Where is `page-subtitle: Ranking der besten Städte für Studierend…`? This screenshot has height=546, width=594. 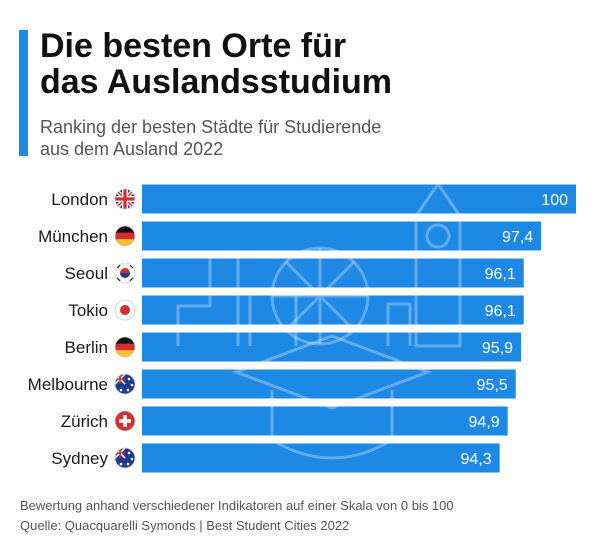 page-subtitle: Ranking der besten Städte für Studierend… is located at coordinates (300, 138).